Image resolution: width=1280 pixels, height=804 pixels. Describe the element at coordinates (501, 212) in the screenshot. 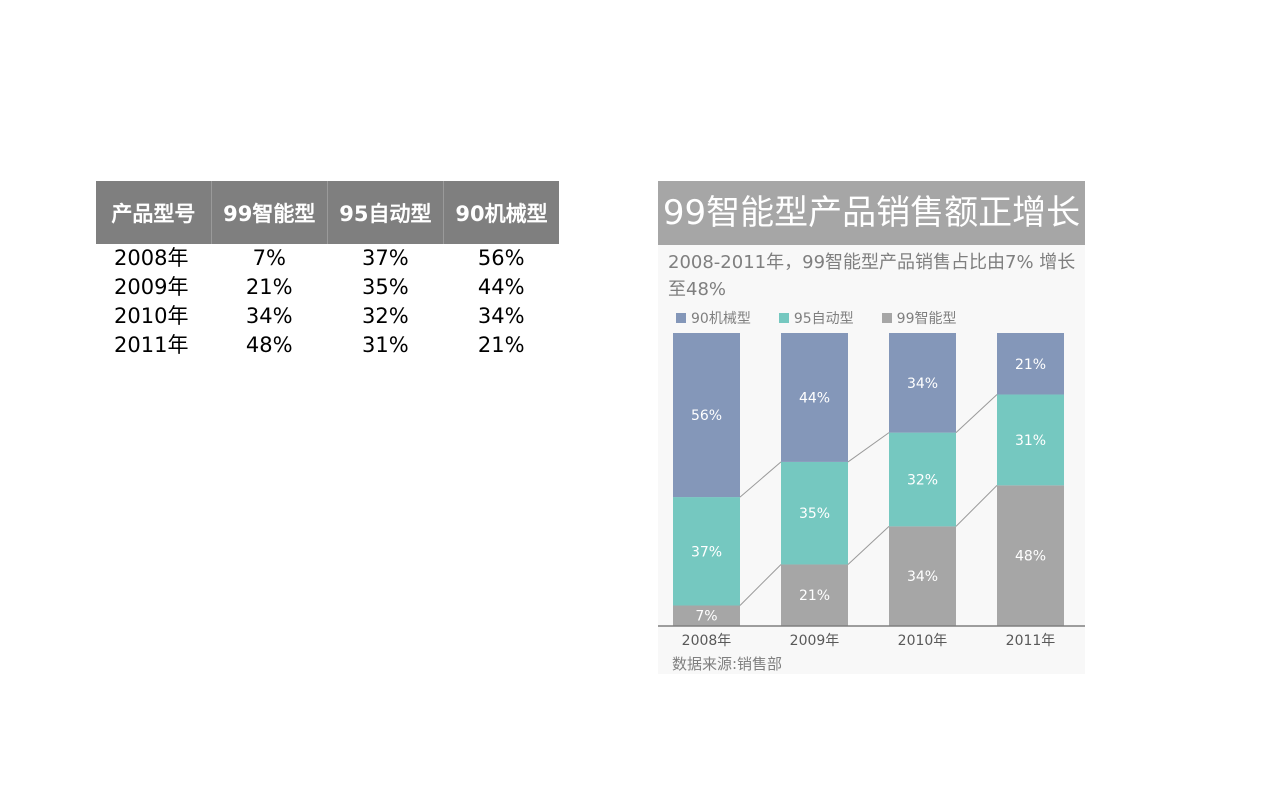

I see `header-cell: 90机械型` at that location.